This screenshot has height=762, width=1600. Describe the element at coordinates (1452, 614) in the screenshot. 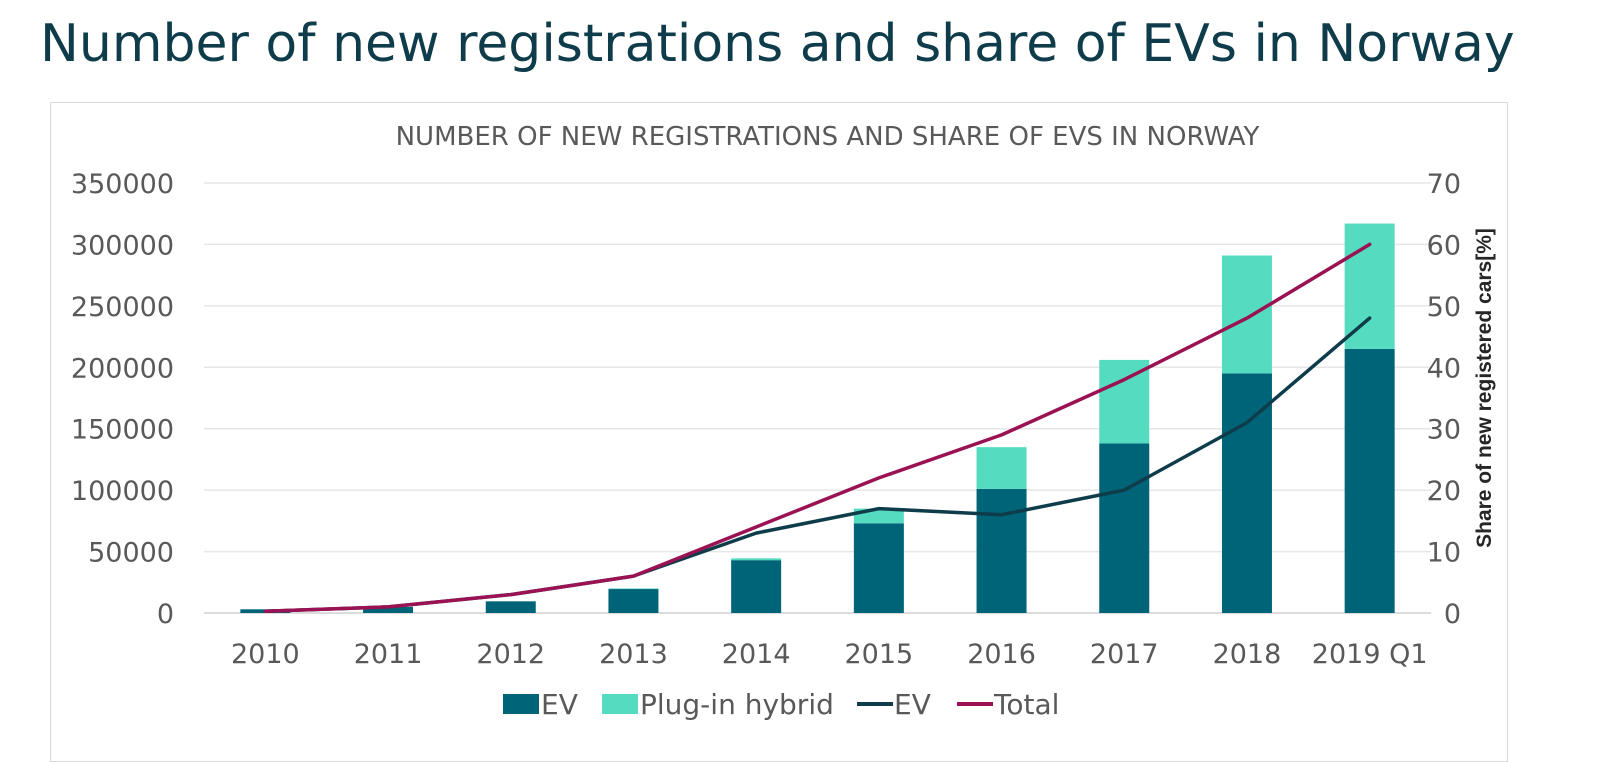

I see `y2-tick-label: 0` at that location.